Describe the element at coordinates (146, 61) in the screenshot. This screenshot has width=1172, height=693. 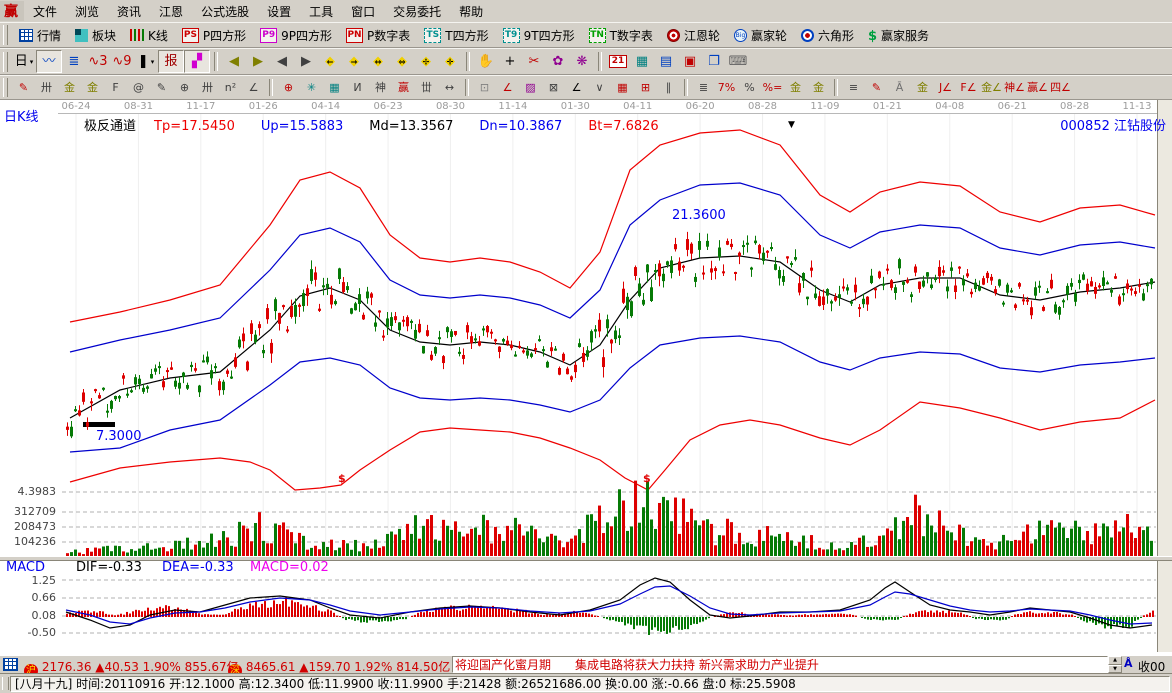
I see `candle-type-button: ❚ ▾` at that location.